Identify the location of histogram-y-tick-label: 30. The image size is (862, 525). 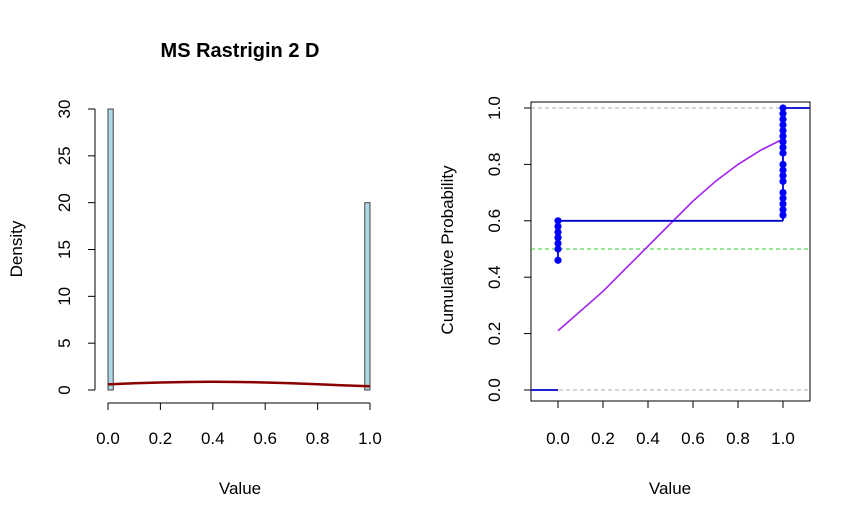
(64, 109).